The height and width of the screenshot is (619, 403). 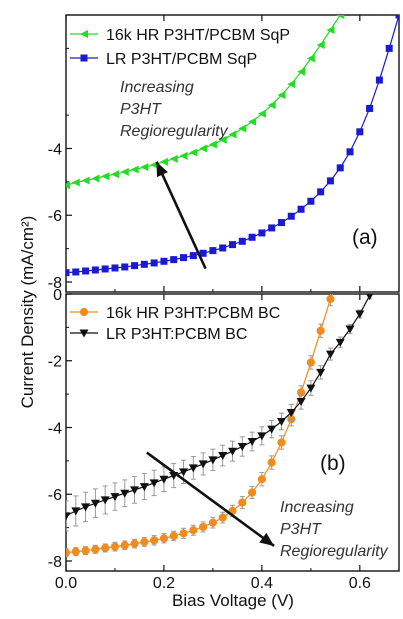 What do you see at coordinates (162, 169) in the screenshot?
I see `arrow-head` at bounding box center [162, 169].